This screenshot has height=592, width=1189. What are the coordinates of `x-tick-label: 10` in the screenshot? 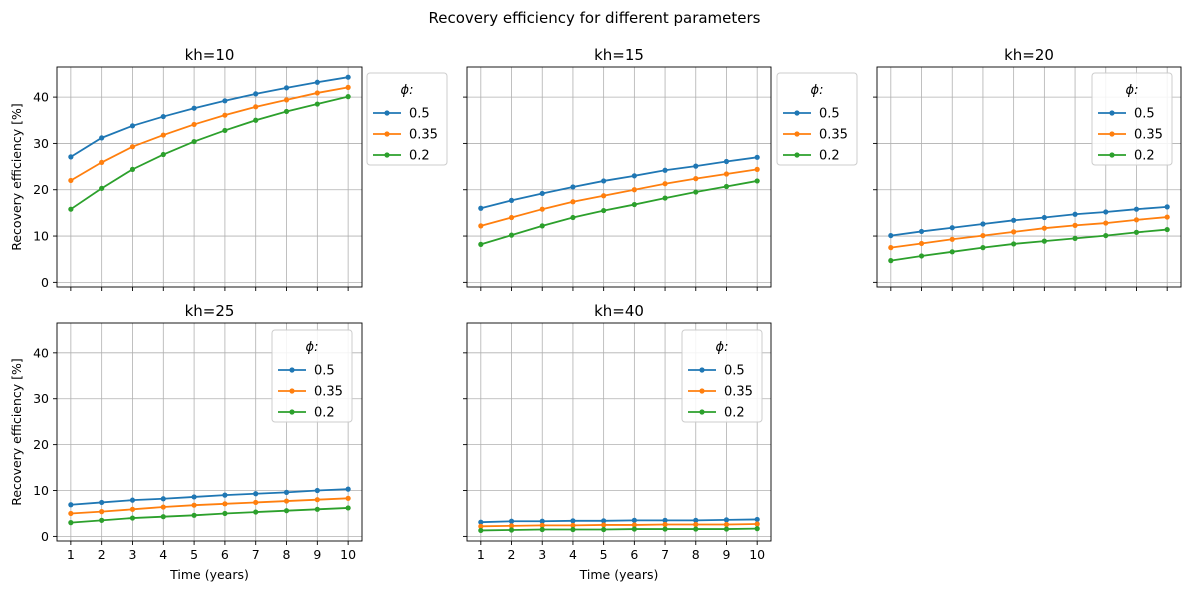 It's located at (348, 554).